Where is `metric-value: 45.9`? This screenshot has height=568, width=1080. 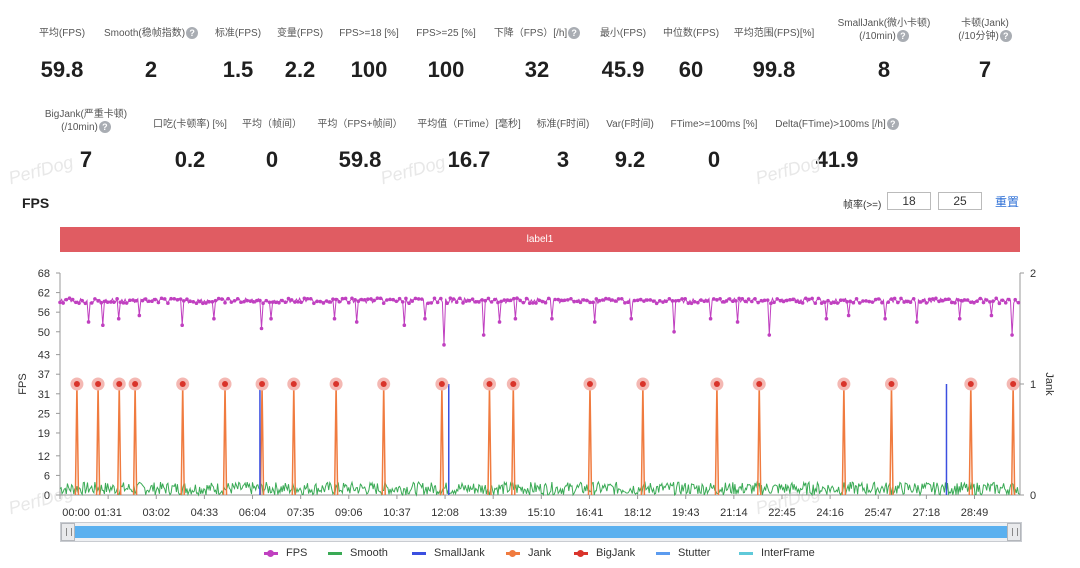 metric-value: 45.9 is located at coordinates (623, 69).